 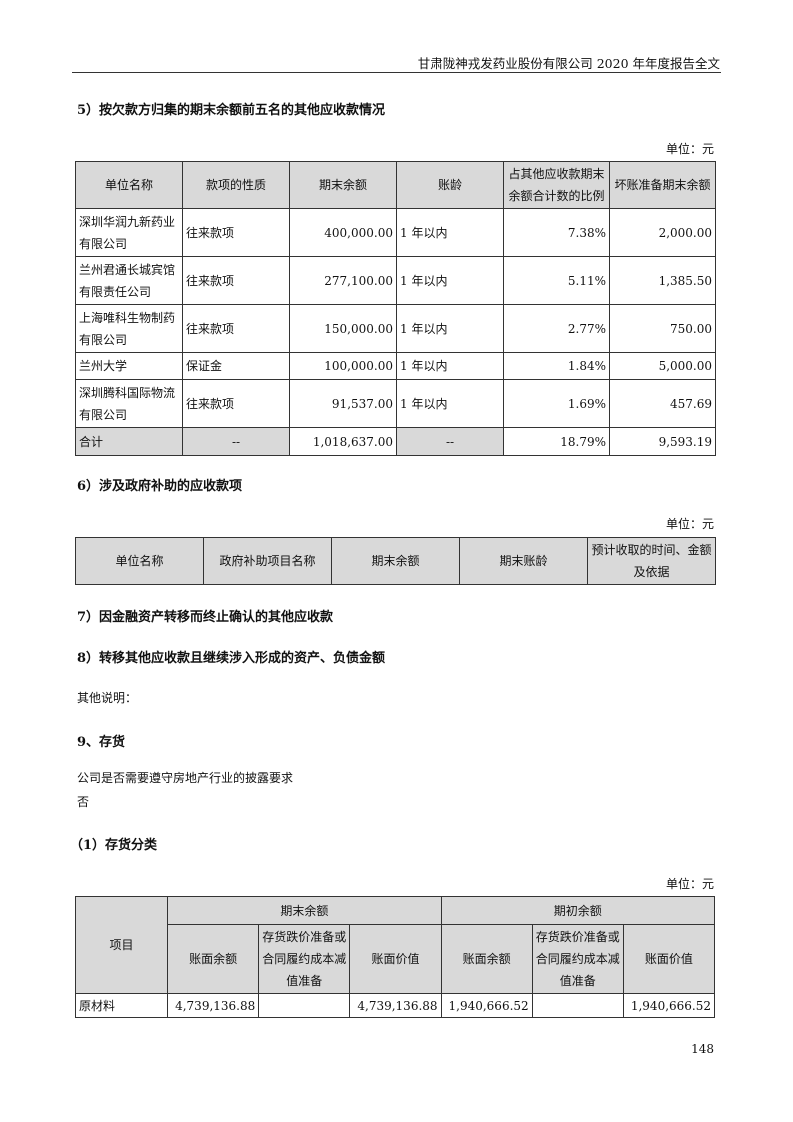 What do you see at coordinates (129, 403) in the screenshot?
I see `cell: 深圳腾科国际物流有限公司` at bounding box center [129, 403].